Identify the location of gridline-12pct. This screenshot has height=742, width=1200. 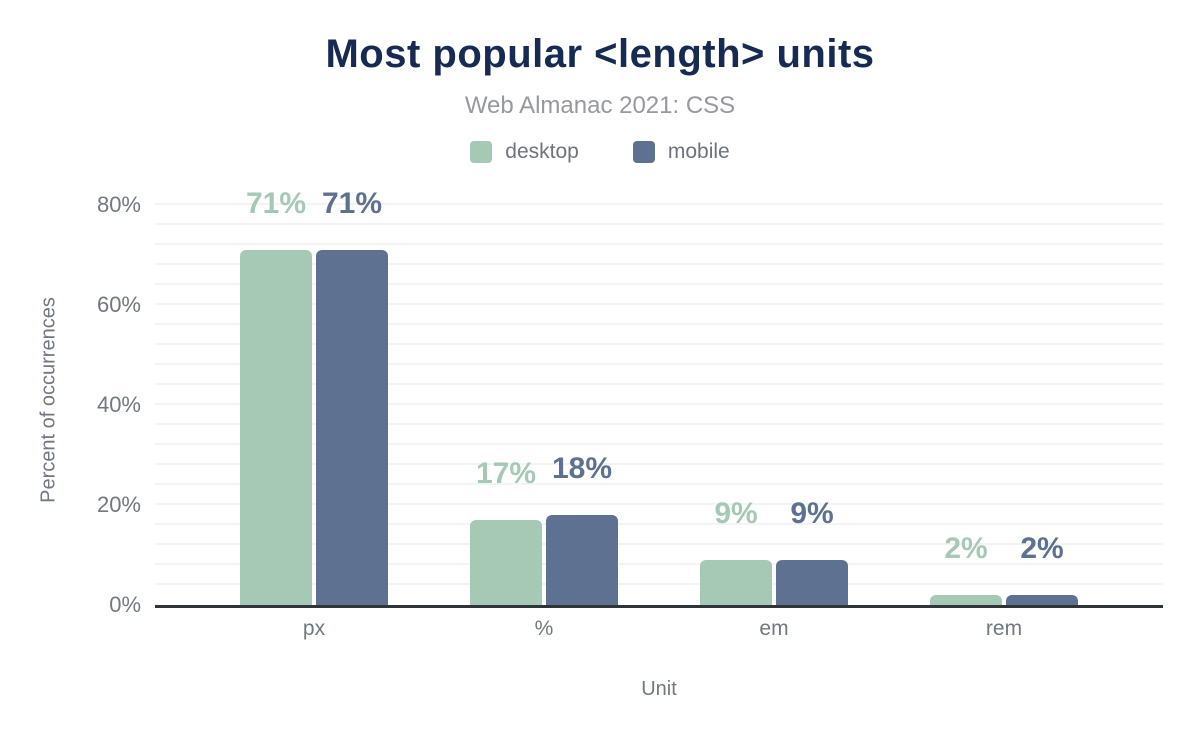
(659, 544).